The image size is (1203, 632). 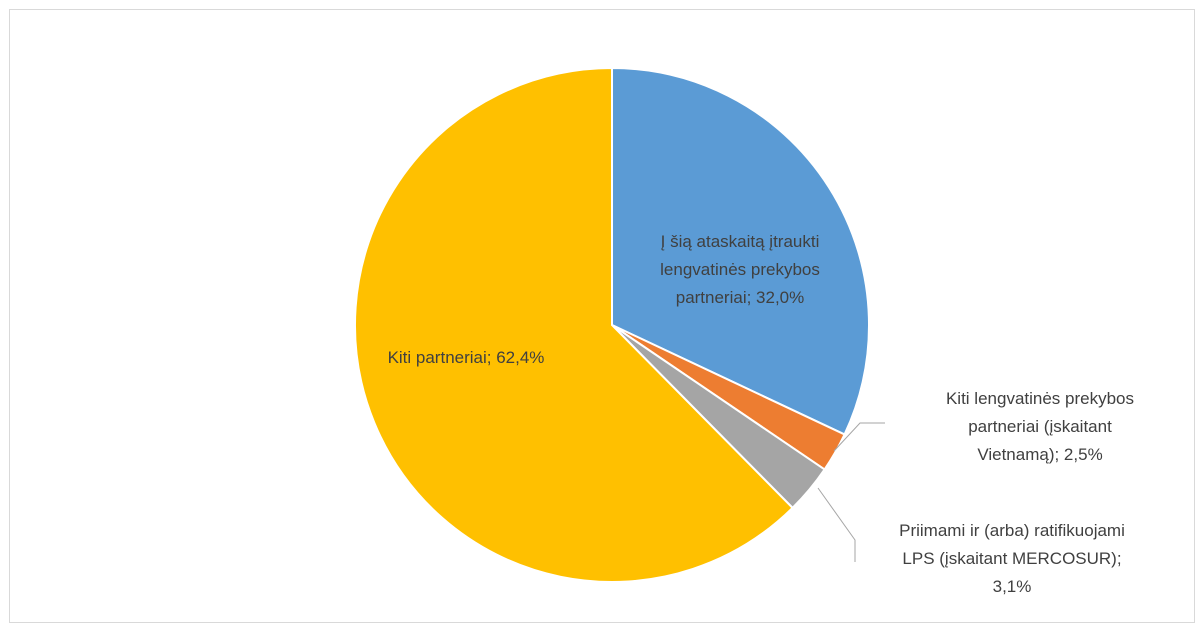 I want to click on data-label-line: Kiti partneriai; 62,4%, so click(x=466, y=357).